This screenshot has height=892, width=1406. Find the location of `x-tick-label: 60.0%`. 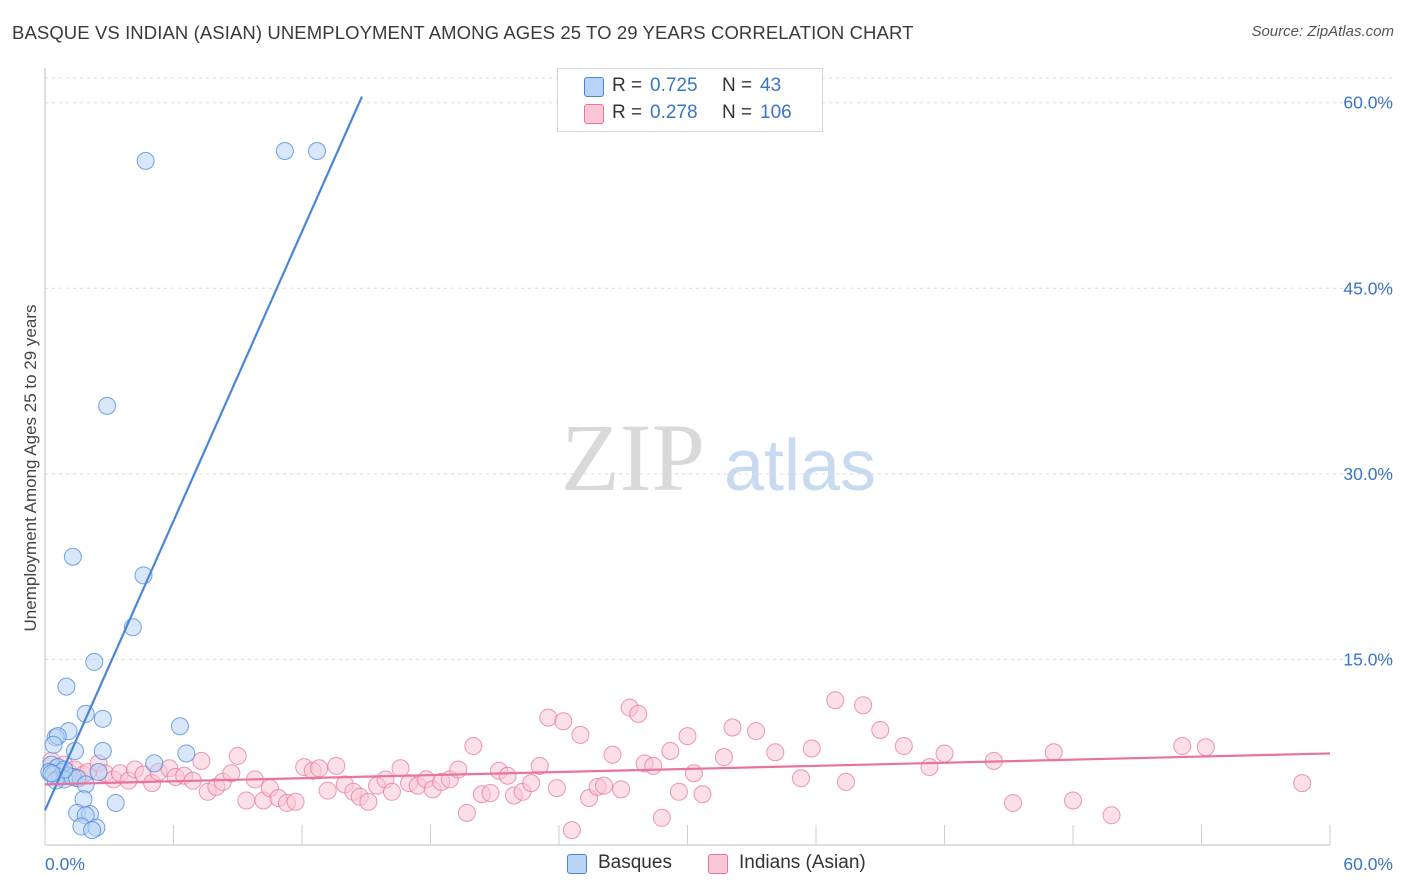

x-tick-label: 60.0% is located at coordinates (1368, 864).